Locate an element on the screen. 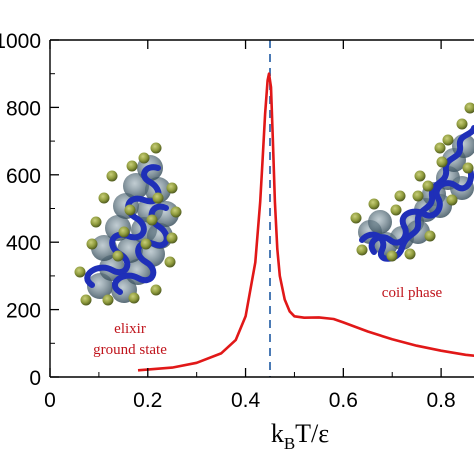 The height and width of the screenshot is (474, 474). coil-molecule-illustration is located at coordinates (412, 182).